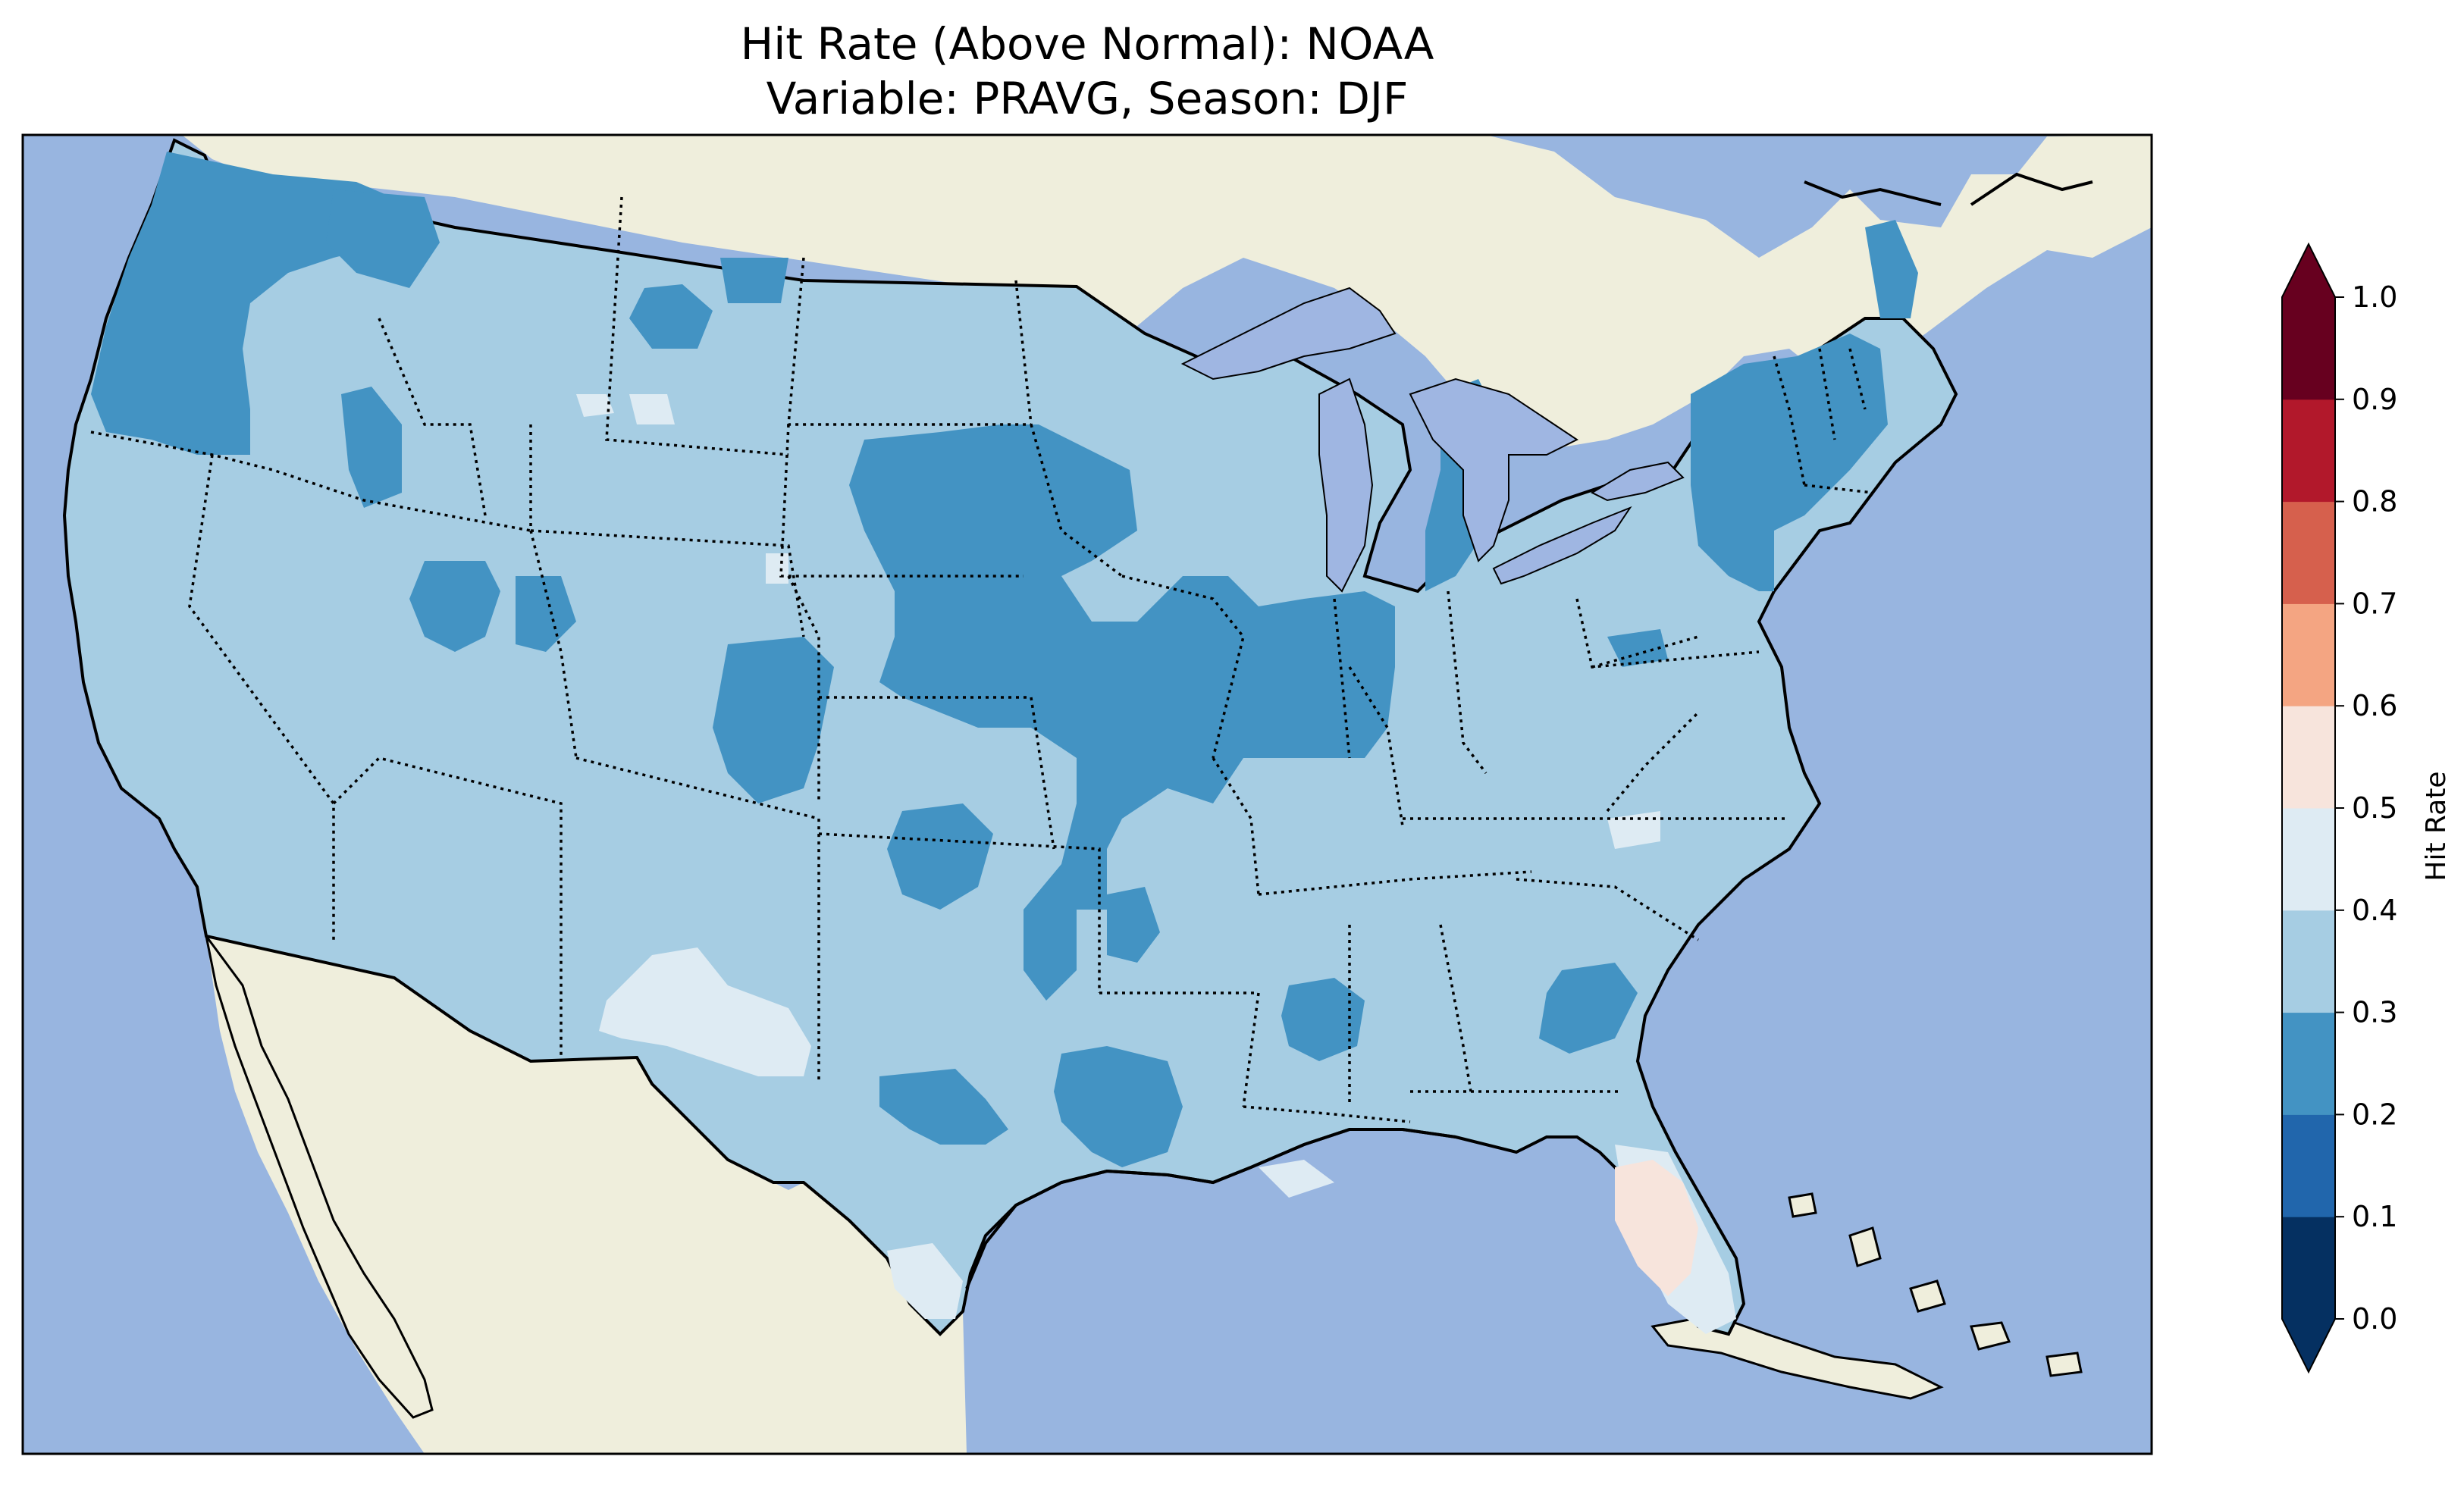 The height and width of the screenshot is (1494, 2464). Describe the element at coordinates (1936, 1284) in the screenshot. I see `bahamas-islands` at that location.